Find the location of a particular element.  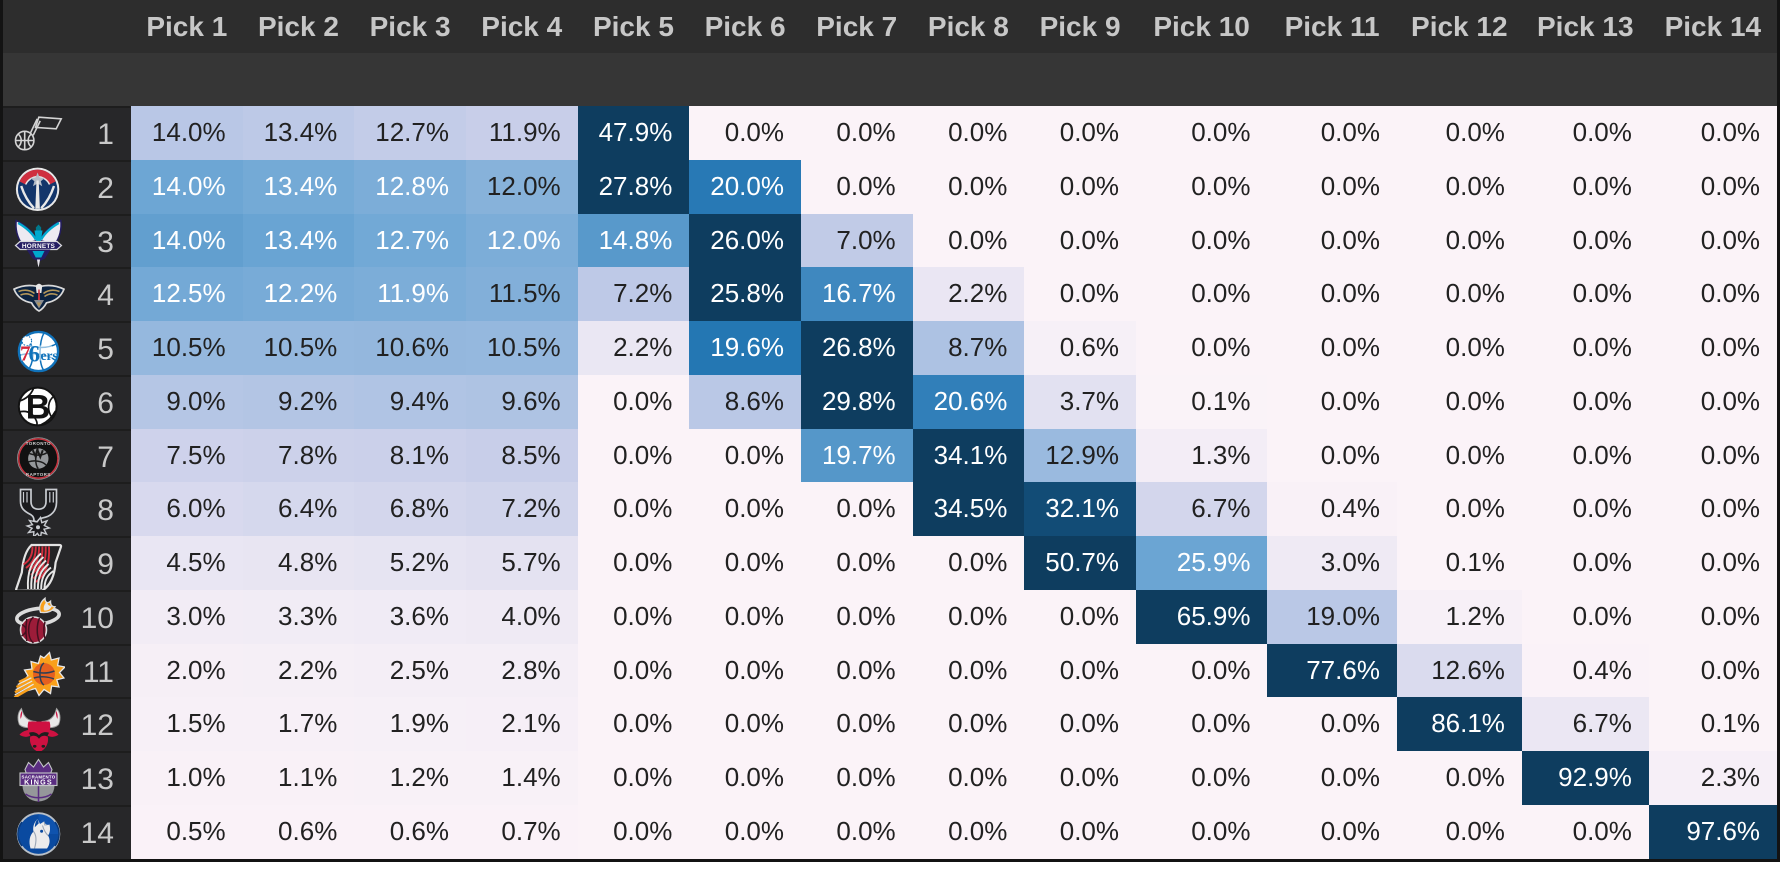

svg-text: 7 is located at coordinates (25, 354).